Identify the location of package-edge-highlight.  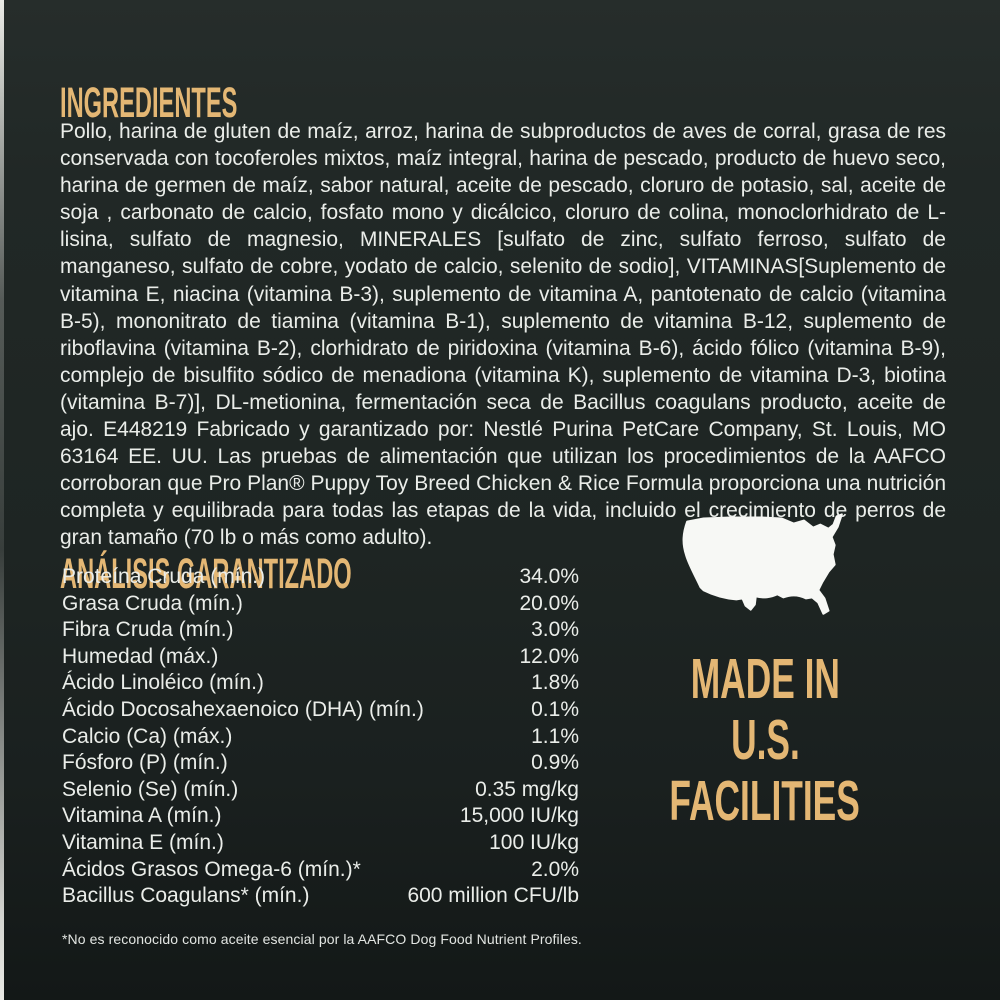
(2, 500).